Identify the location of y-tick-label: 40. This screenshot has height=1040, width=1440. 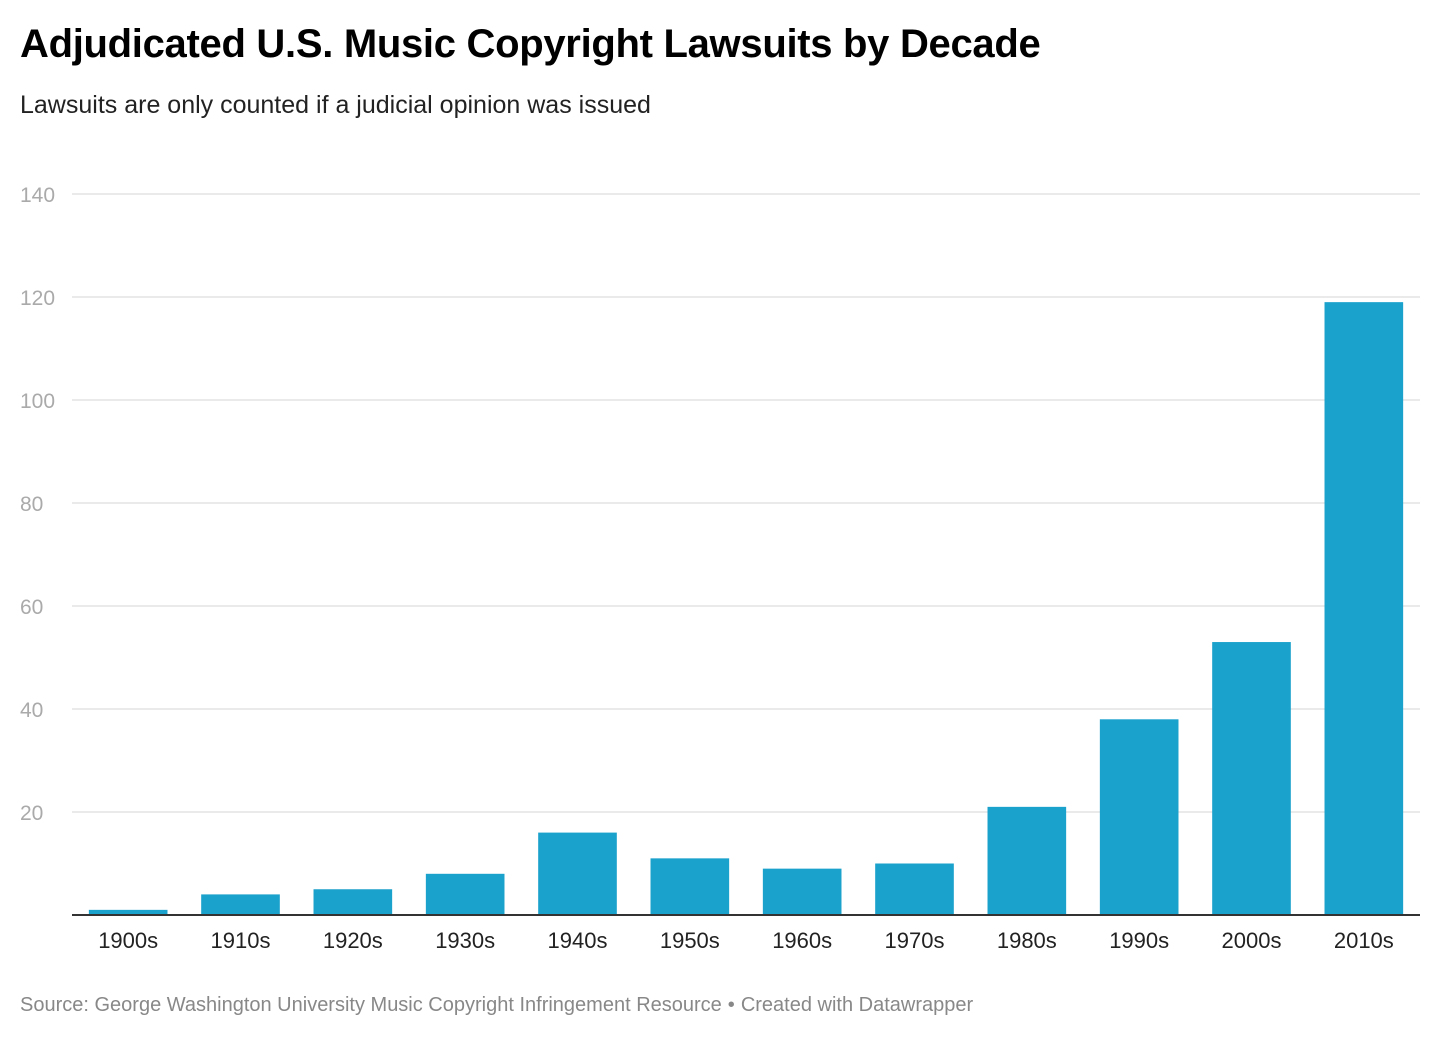
(31, 710).